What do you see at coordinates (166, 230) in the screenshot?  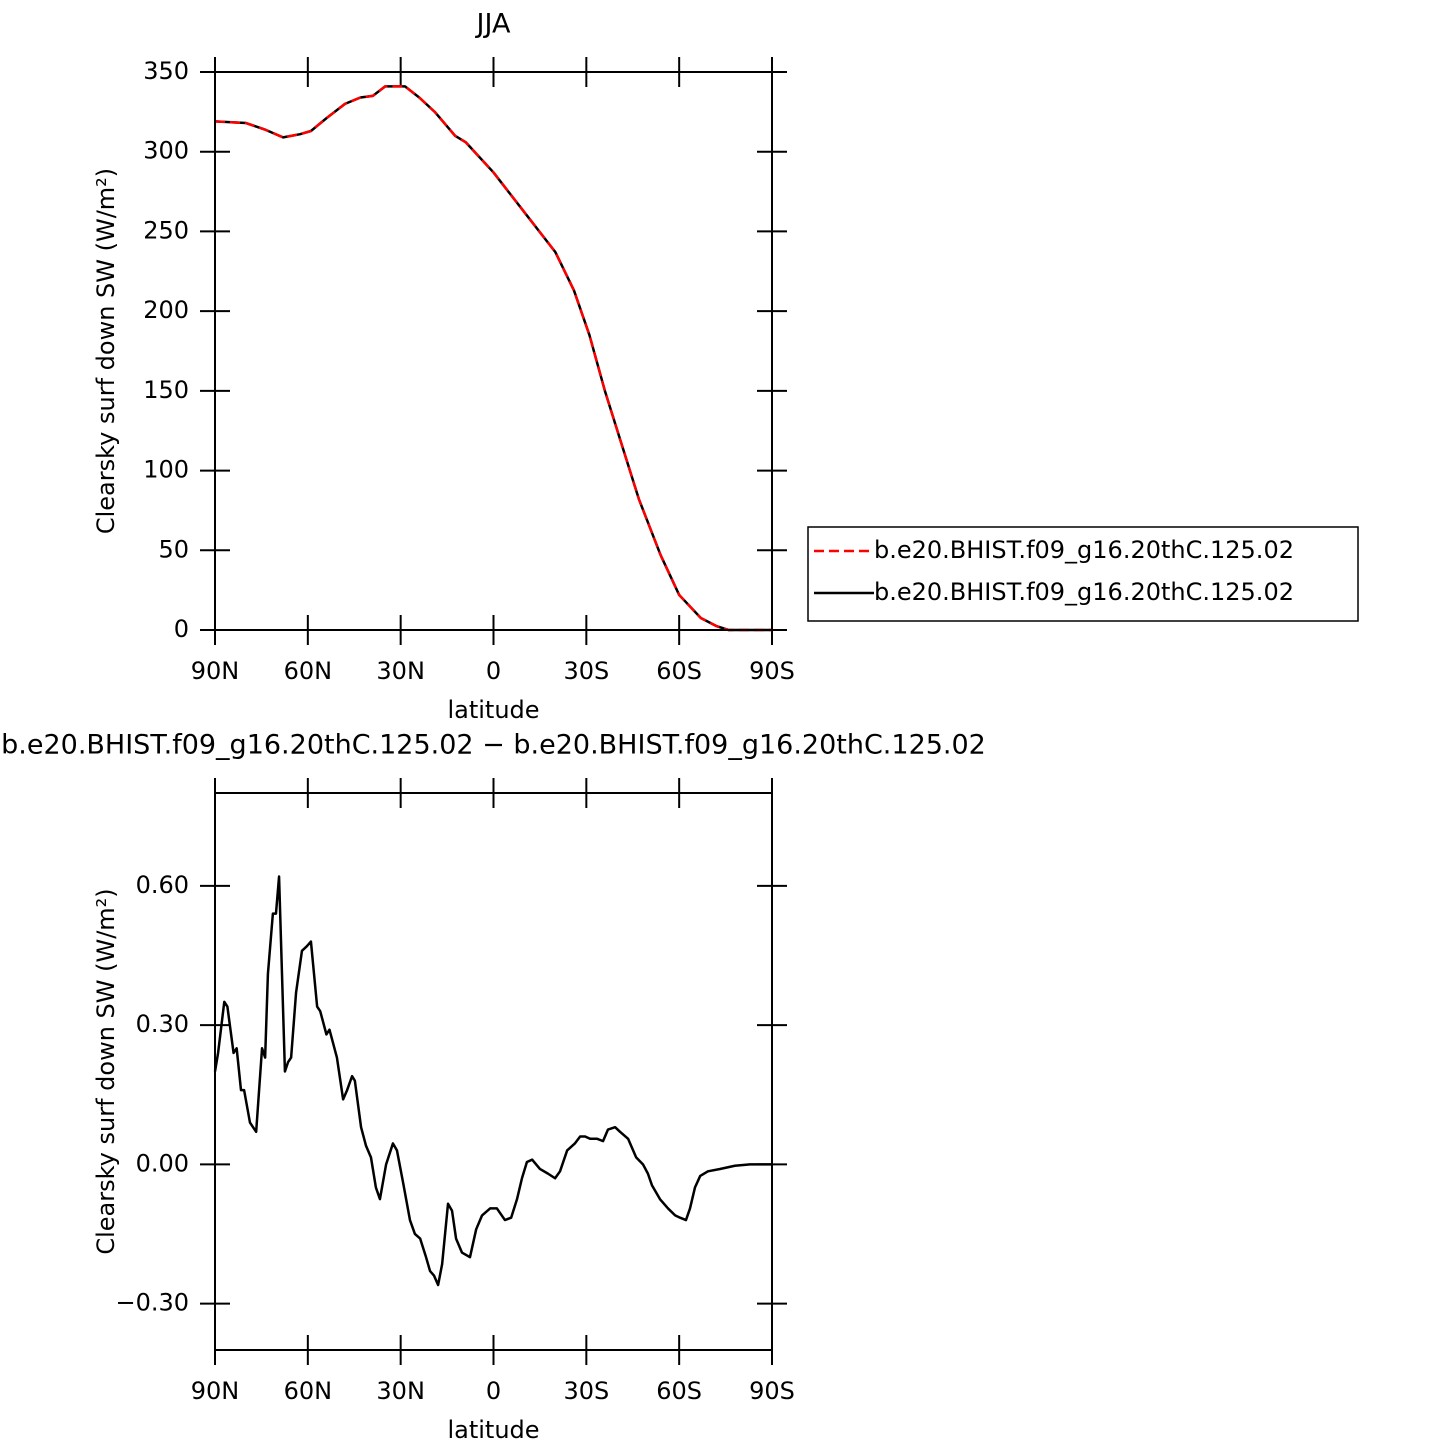 I see `y-tick-label: 250` at bounding box center [166, 230].